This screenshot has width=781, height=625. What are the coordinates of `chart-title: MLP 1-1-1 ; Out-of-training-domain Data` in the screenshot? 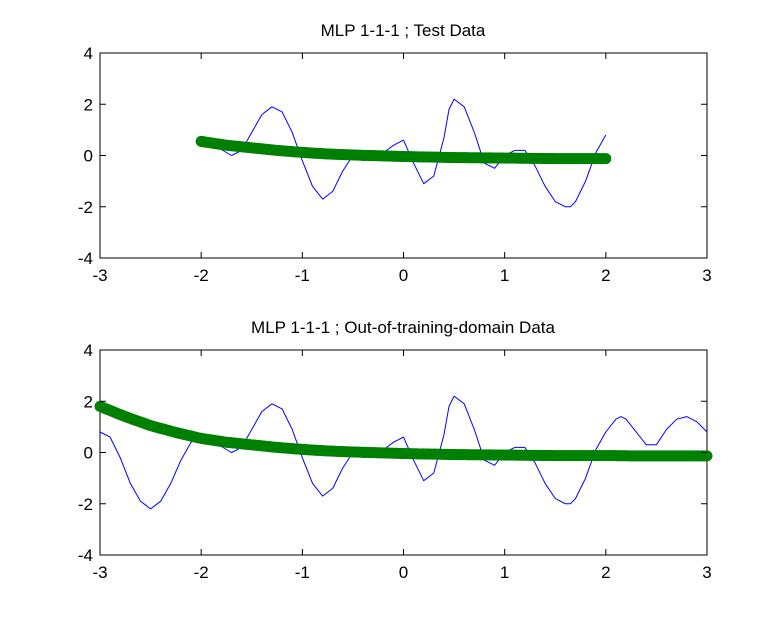 It's located at (403, 327).